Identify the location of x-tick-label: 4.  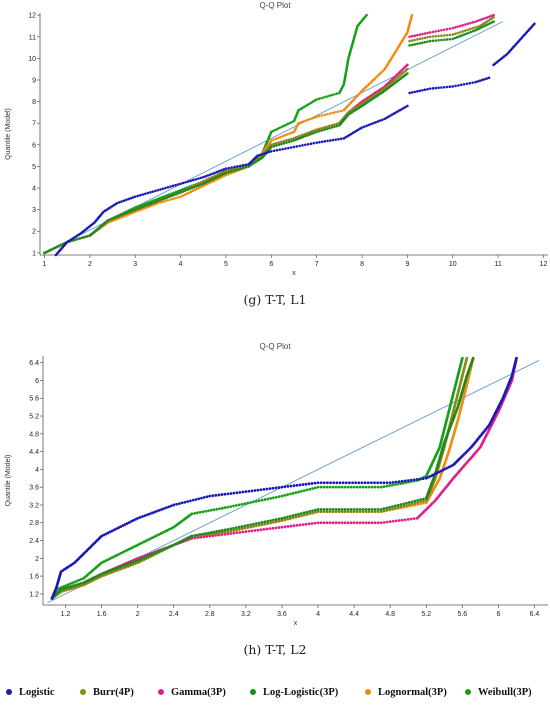
(181, 264).